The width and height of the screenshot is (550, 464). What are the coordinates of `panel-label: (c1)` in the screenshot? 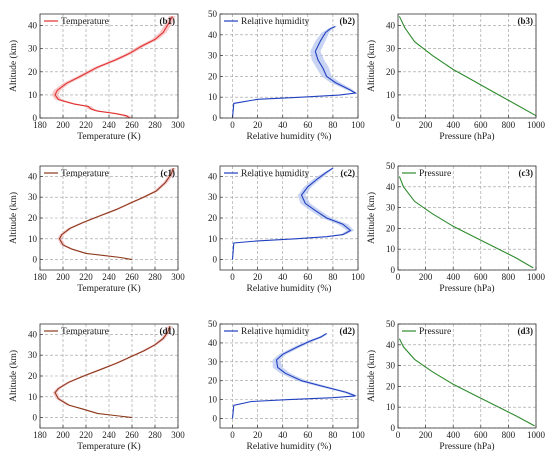 It's located at (168, 173).